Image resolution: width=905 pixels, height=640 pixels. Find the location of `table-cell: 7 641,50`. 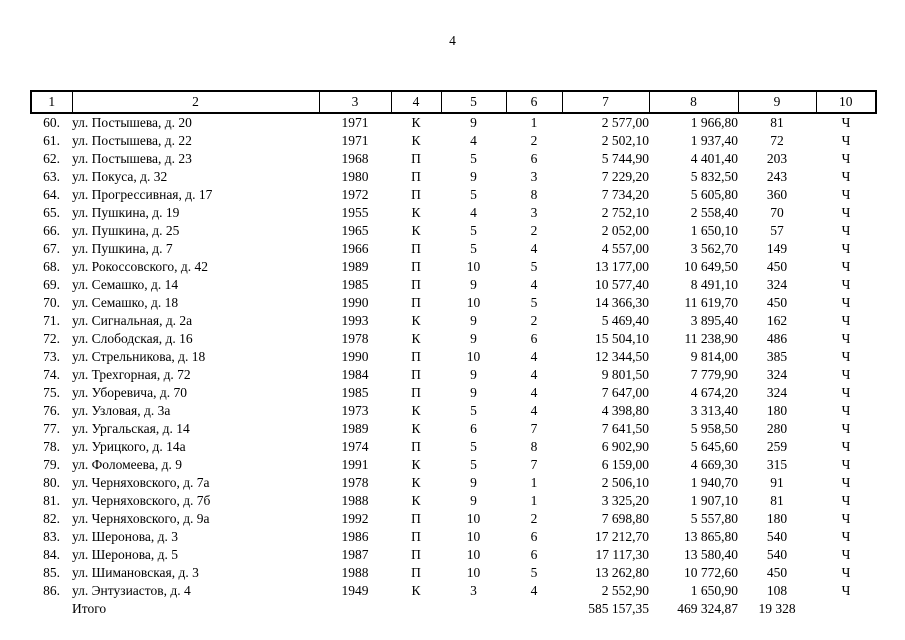

table-cell: 7 641,50 is located at coordinates (625, 428).